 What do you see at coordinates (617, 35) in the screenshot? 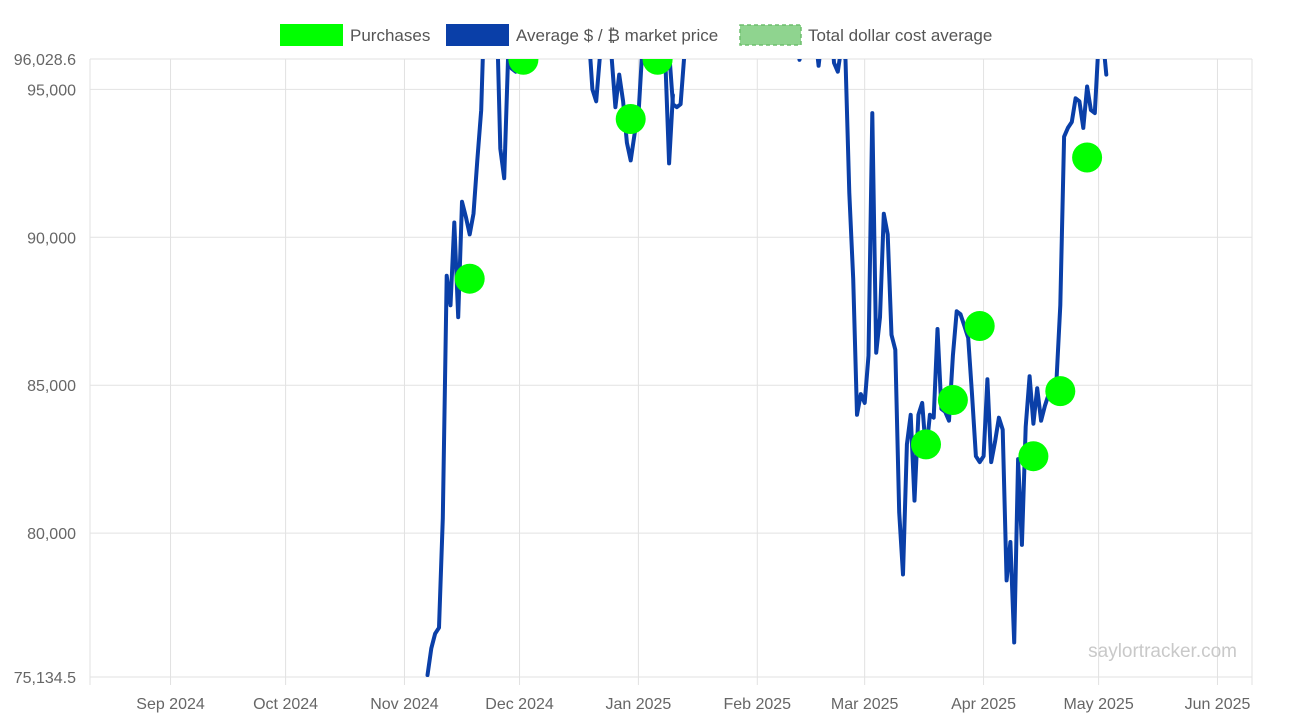
I see `legend-label-market-price: Average $ / ₿ market price` at bounding box center [617, 35].